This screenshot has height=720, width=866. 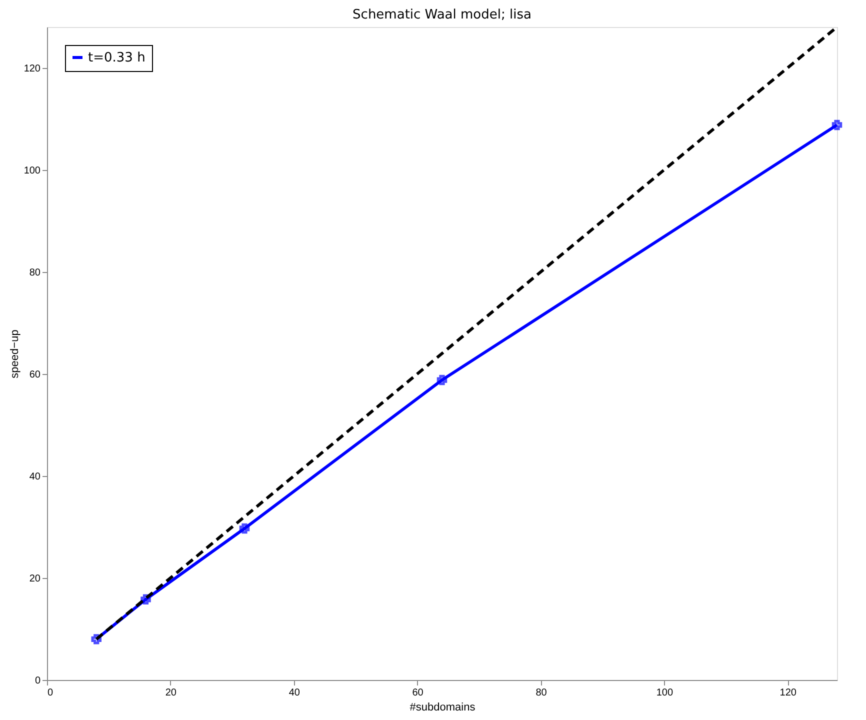 What do you see at coordinates (35, 272) in the screenshot?
I see `y-tick-label: 80` at bounding box center [35, 272].